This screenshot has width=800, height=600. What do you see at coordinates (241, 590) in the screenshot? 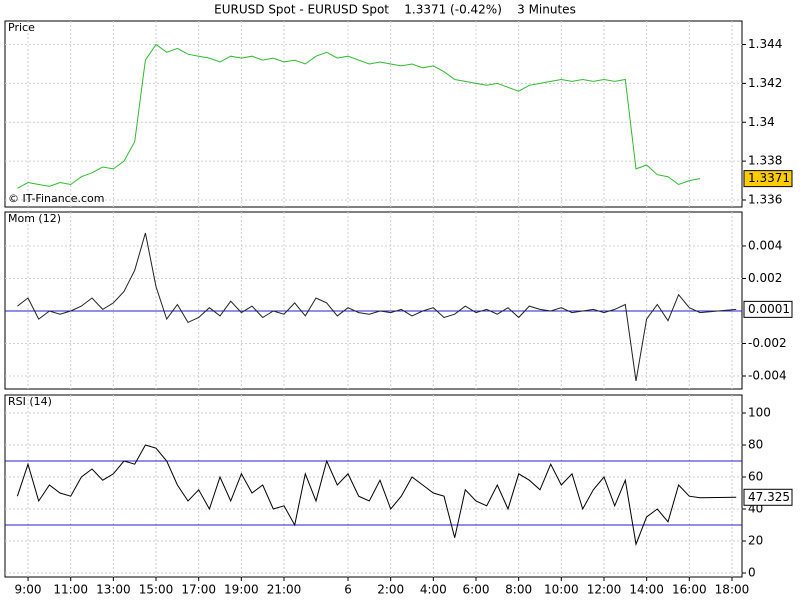
I see `x-tick-label: 19:00` at bounding box center [241, 590].